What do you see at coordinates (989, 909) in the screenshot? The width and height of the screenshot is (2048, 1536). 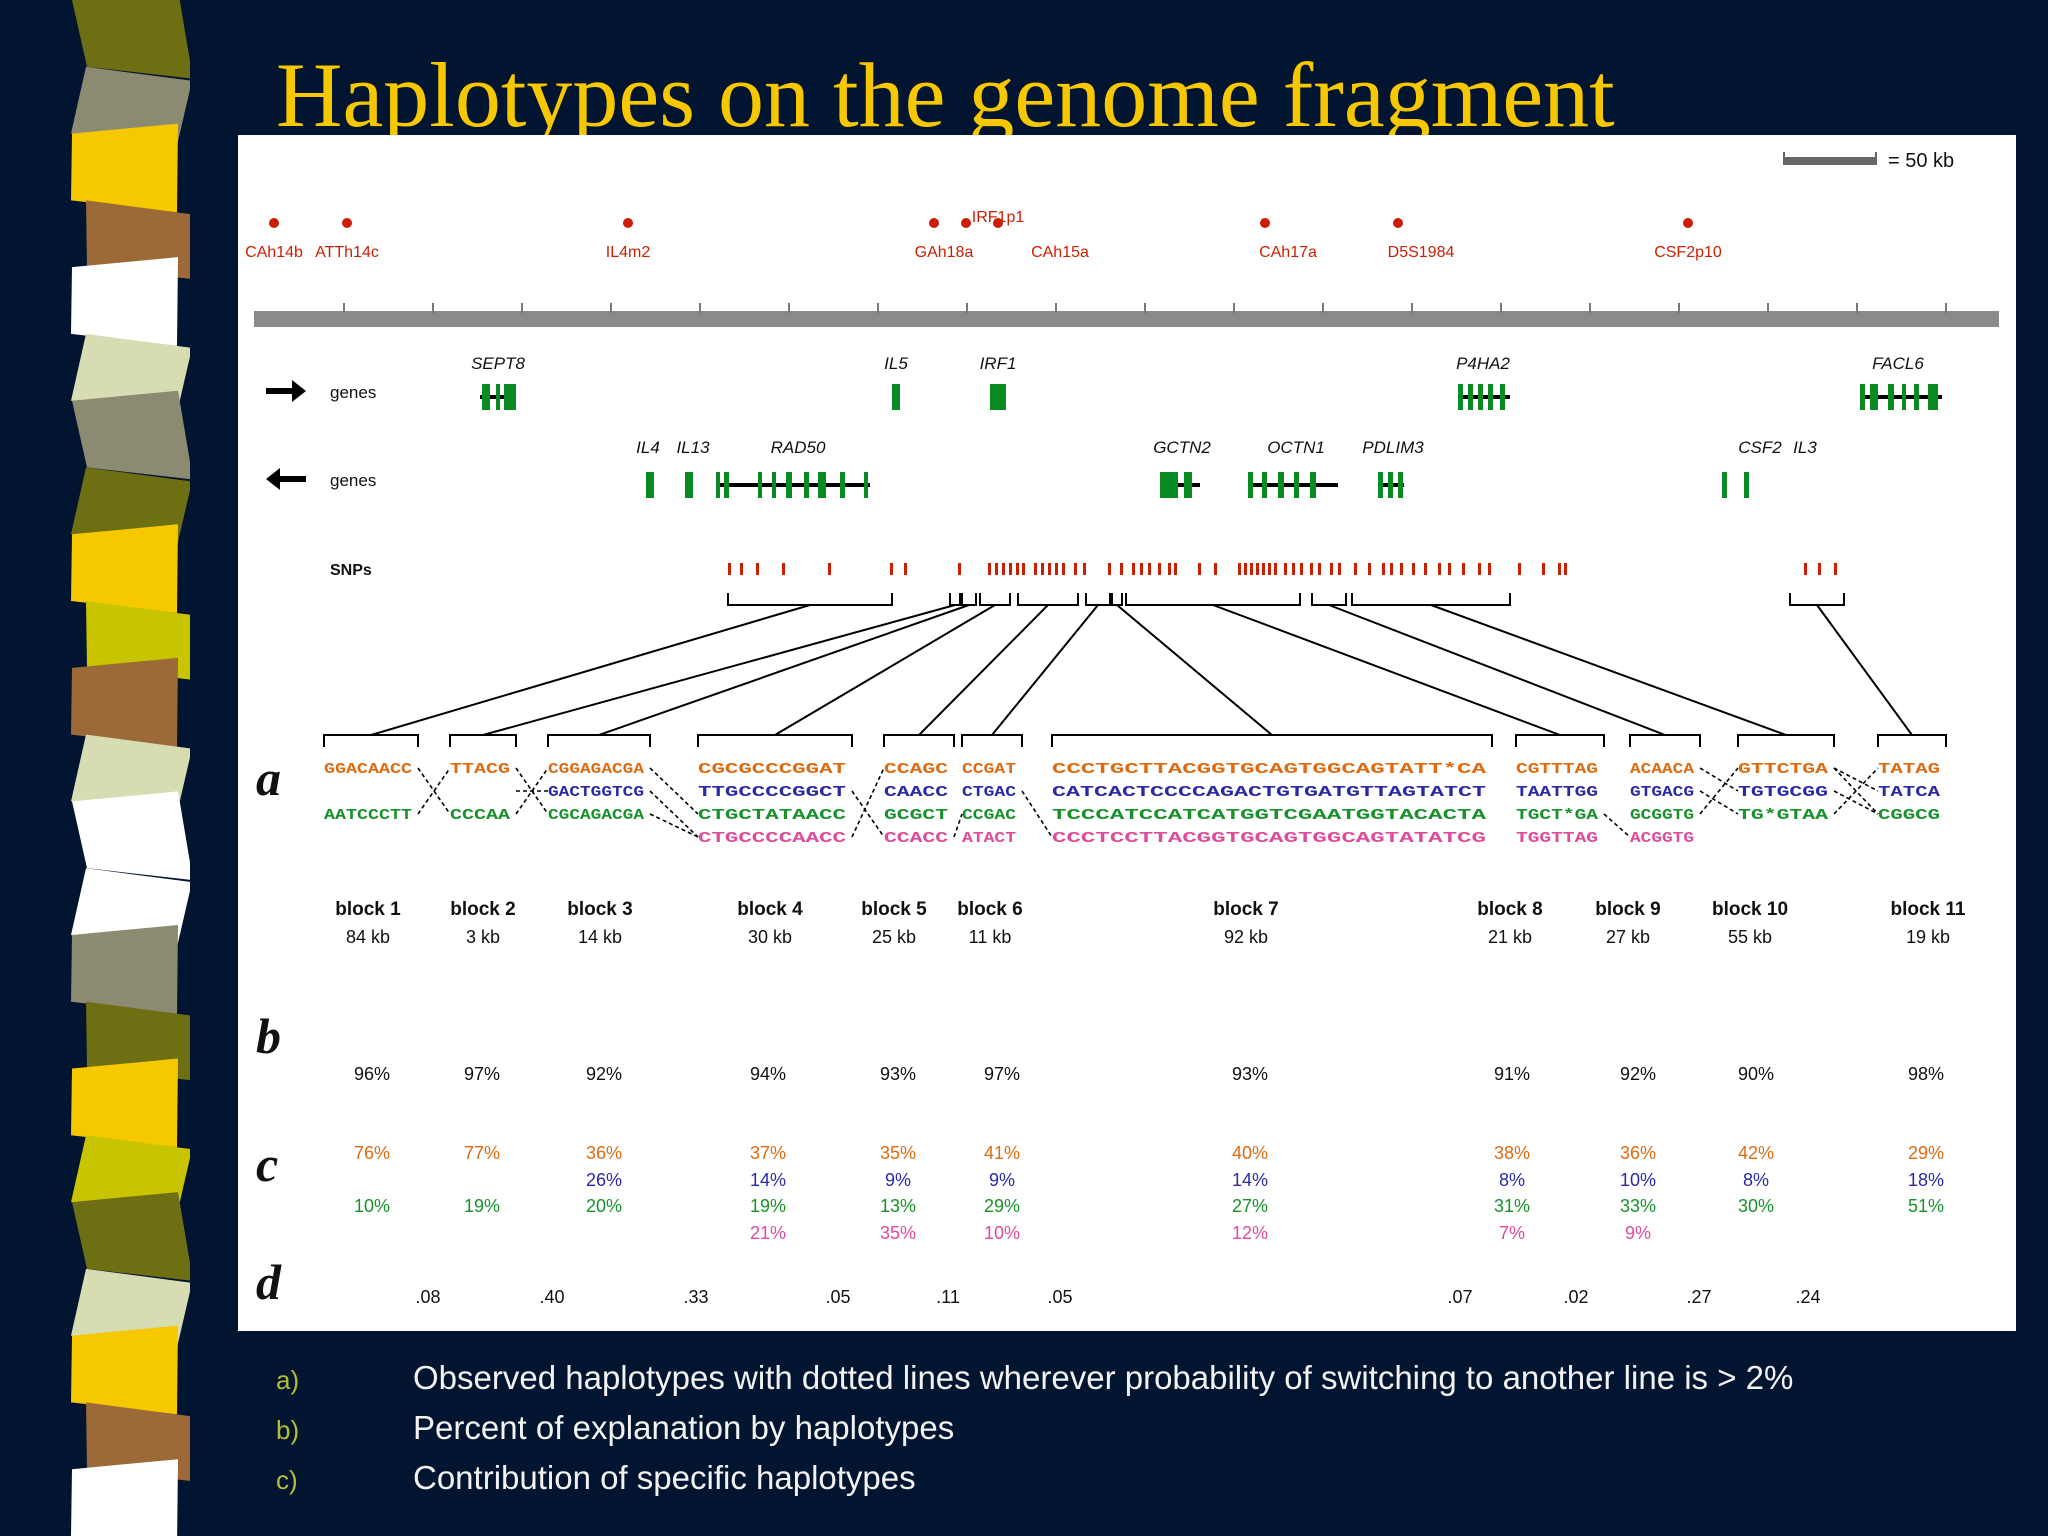 I see `block-name: block 6` at bounding box center [989, 909].